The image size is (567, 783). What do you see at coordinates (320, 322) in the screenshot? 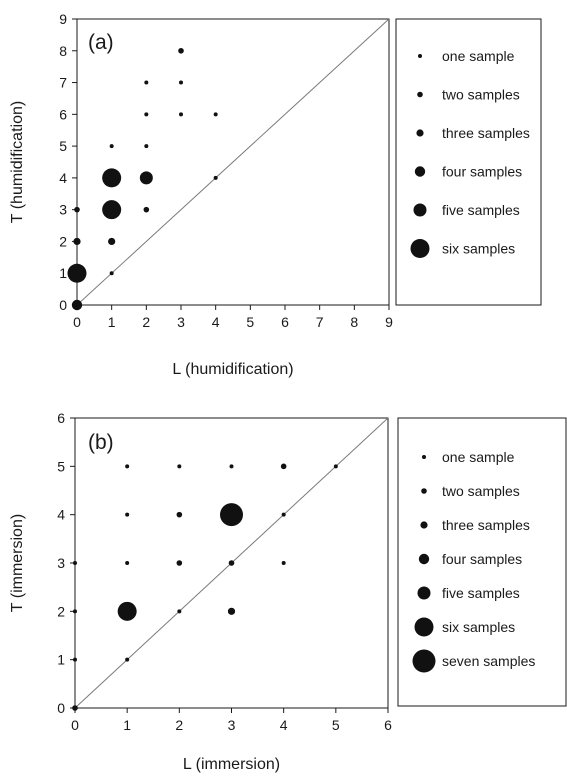
I see `x-tick-label: 7` at bounding box center [320, 322].